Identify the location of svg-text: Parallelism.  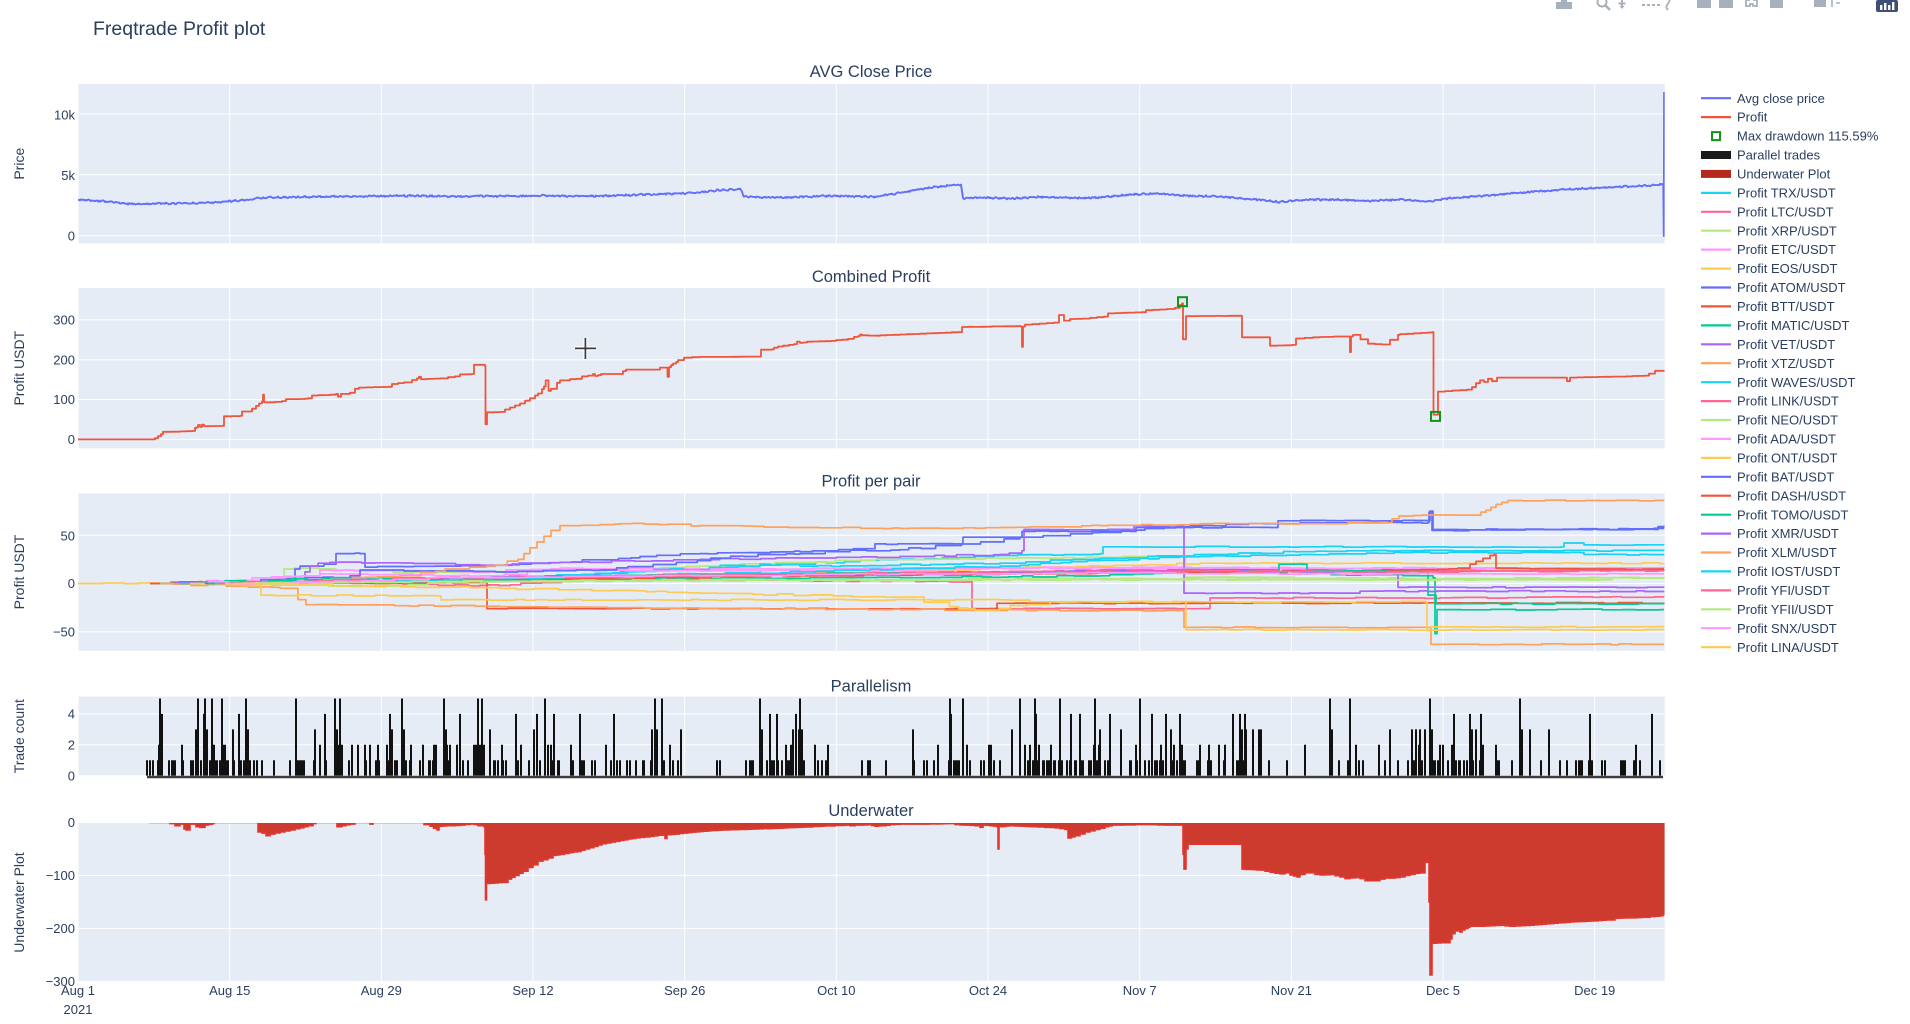
(871, 687).